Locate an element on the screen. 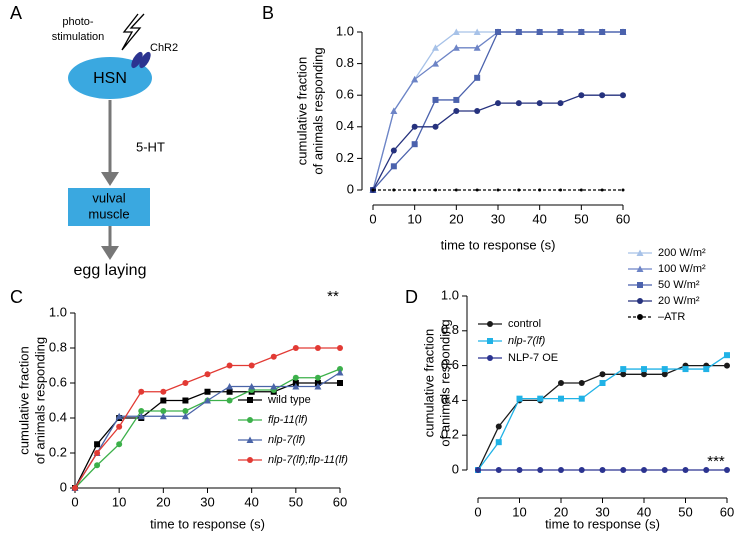  channel-label: ChR2 is located at coordinates (164, 48).